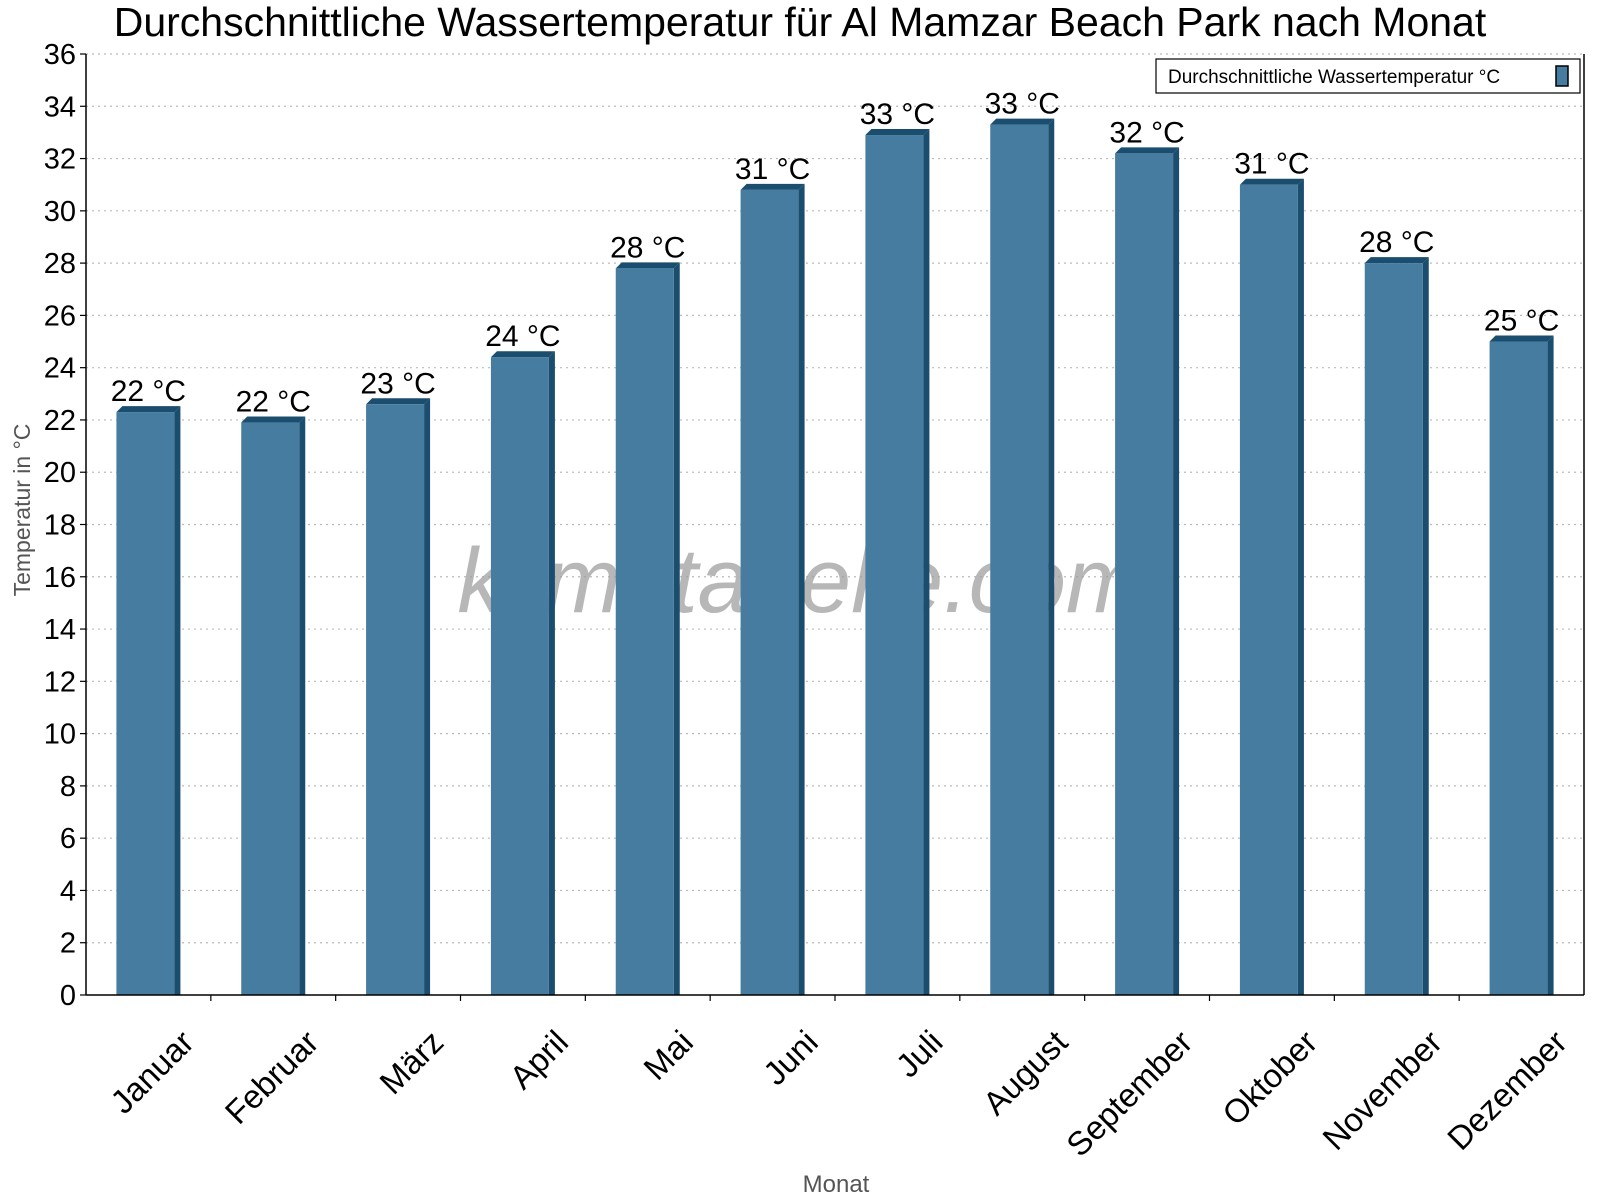 The height and width of the screenshot is (1200, 1600). I want to click on x-tick-label: August, so click(1025, 1072).